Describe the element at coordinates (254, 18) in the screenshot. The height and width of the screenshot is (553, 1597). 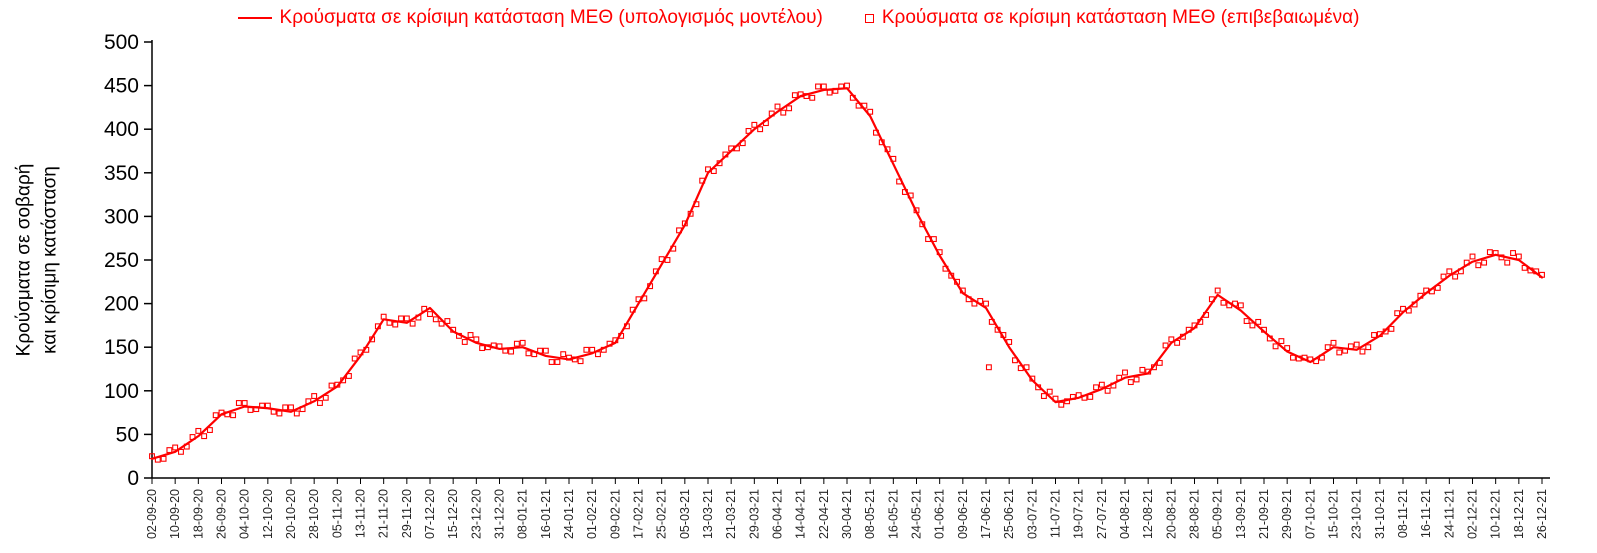
I see `line-swatch-icon` at that location.